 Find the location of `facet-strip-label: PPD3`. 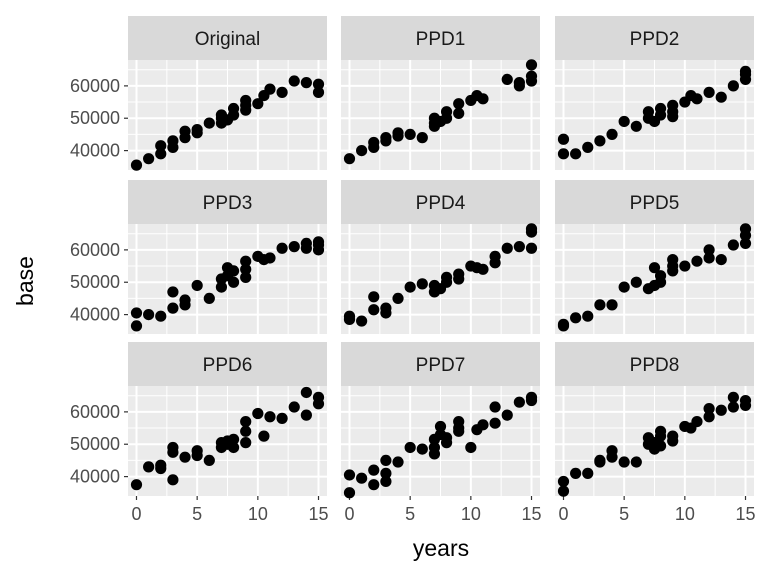

facet-strip-label: PPD3 is located at coordinates (228, 203).